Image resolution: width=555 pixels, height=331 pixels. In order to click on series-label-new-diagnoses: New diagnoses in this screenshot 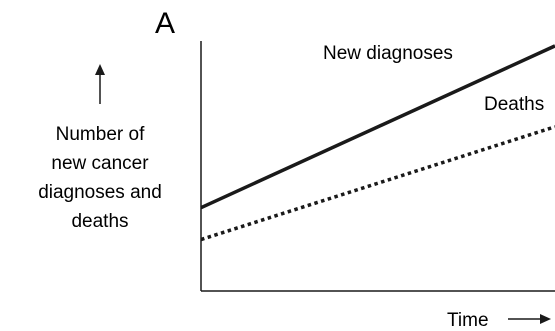, I will do `click(388, 53)`.